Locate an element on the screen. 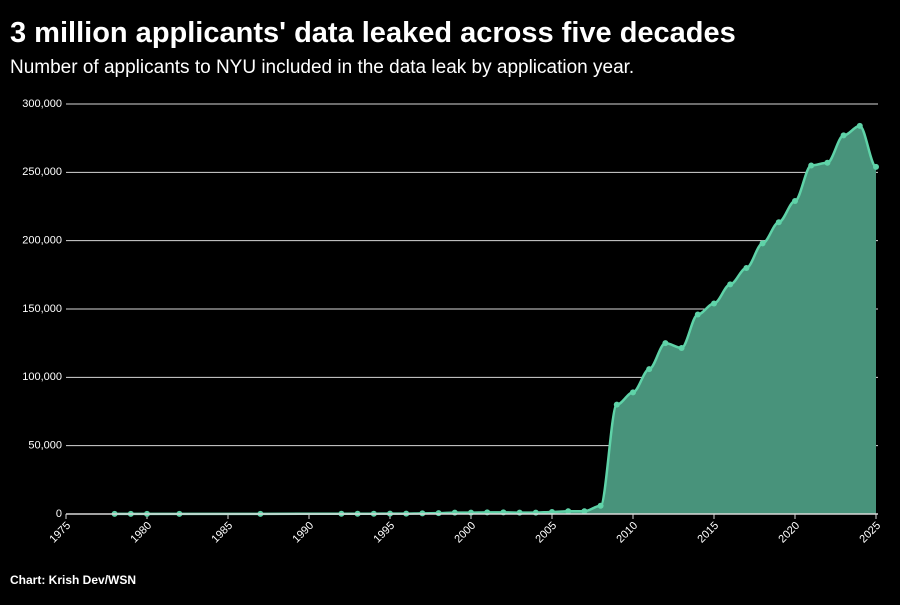 This screenshot has width=900, height=605. y-tick-label: 100,000 is located at coordinates (42, 377).